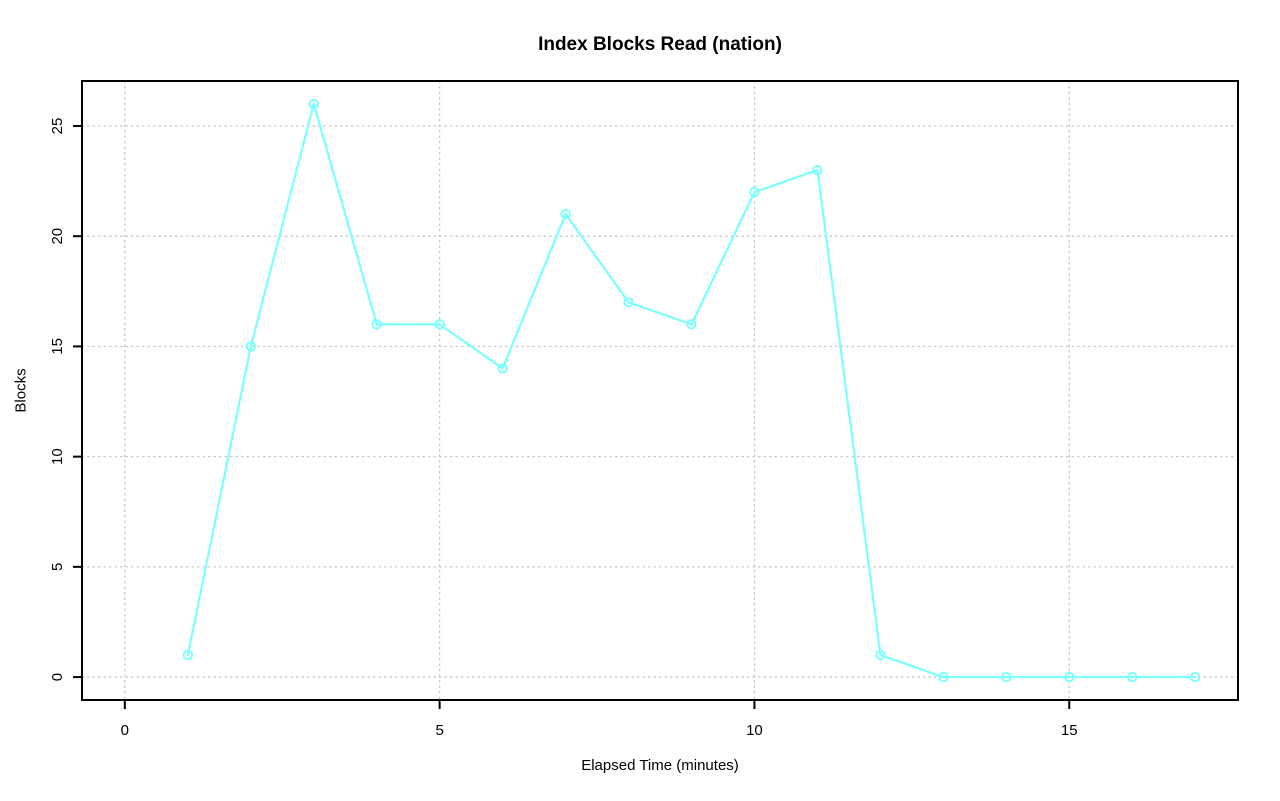 The height and width of the screenshot is (801, 1280). Describe the element at coordinates (599, 719) in the screenshot. I see `x-axis-ticks: 0 5 10 15` at that location.